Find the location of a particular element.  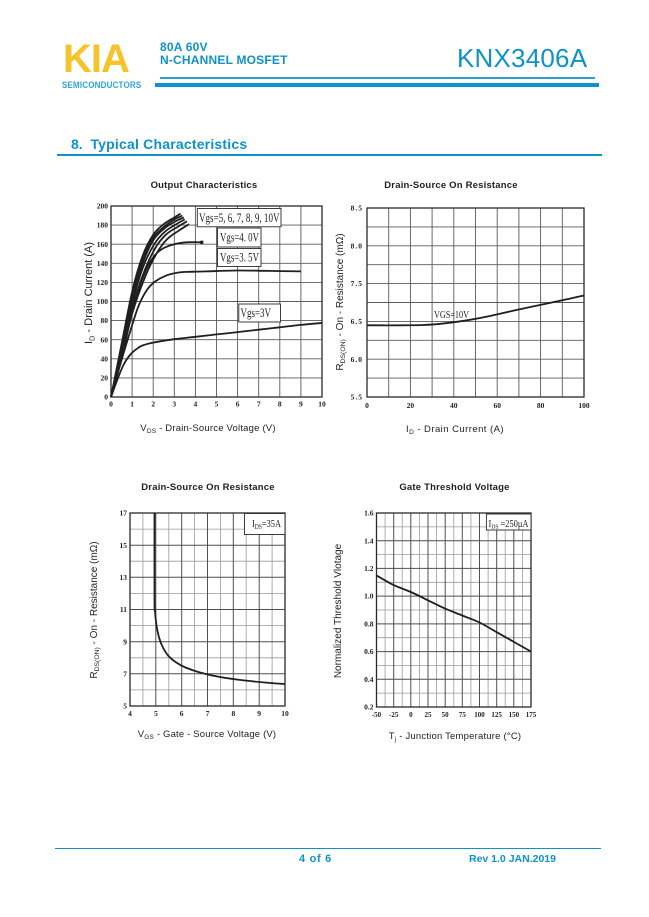

svg-text: 5.5 is located at coordinates (357, 397).